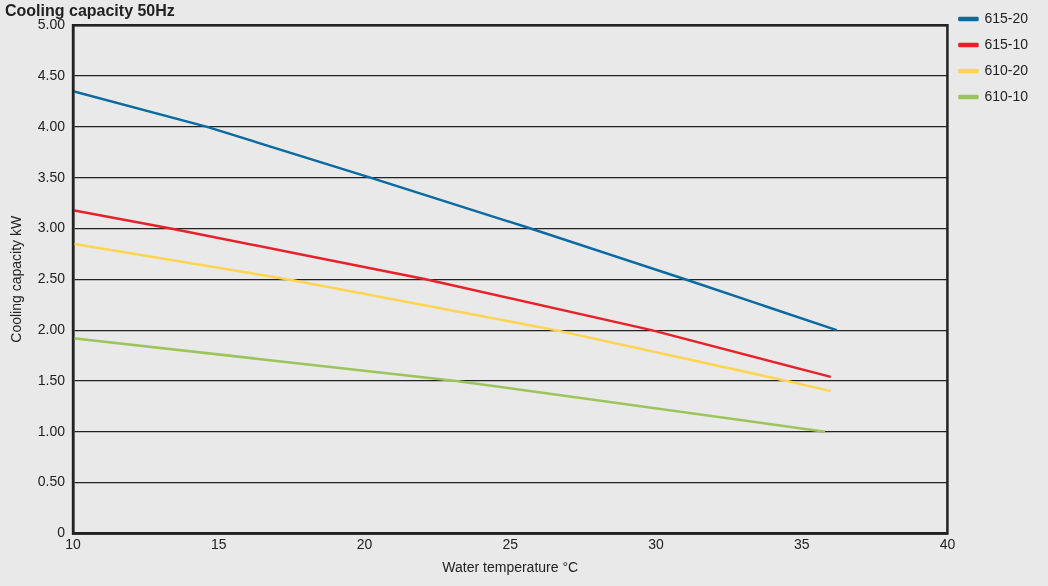 Image resolution: width=1048 pixels, height=586 pixels. Describe the element at coordinates (51, 379) in the screenshot. I see `y-tick-label: 1.50` at that location.